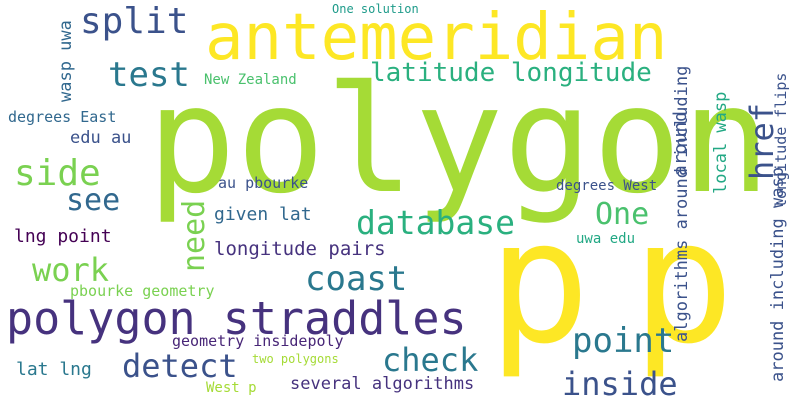 This screenshot has height=400, width=800. I want to click on word-several-algorithms: several algorithms, so click(382, 384).